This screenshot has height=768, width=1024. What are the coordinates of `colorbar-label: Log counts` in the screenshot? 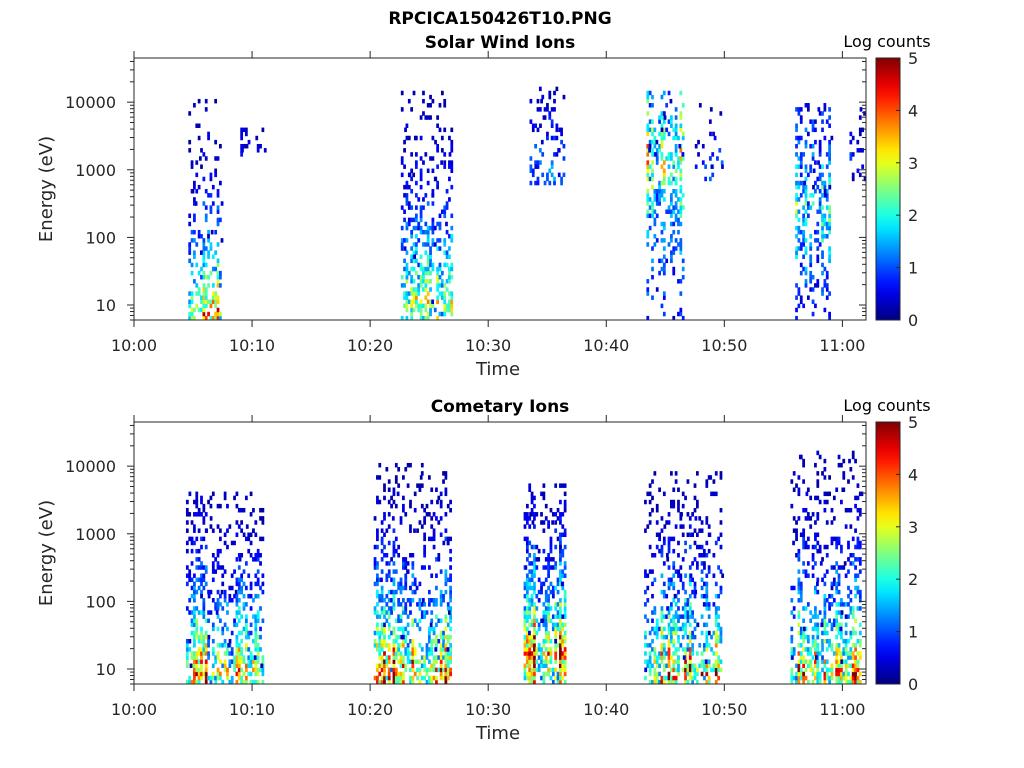 It's located at (886, 41).